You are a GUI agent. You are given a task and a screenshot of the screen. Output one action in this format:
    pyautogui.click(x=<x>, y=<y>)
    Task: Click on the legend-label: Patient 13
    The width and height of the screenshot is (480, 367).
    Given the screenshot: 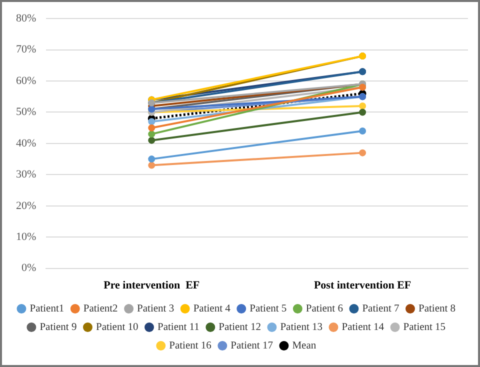 What is the action you would take?
    pyautogui.click(x=301, y=327)
    